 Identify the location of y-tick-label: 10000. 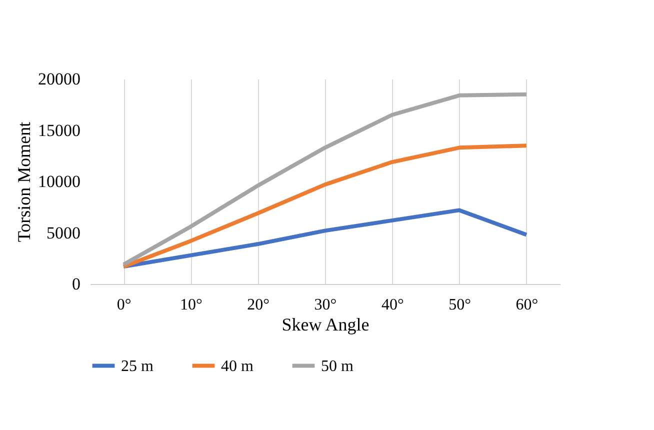
(59, 181).